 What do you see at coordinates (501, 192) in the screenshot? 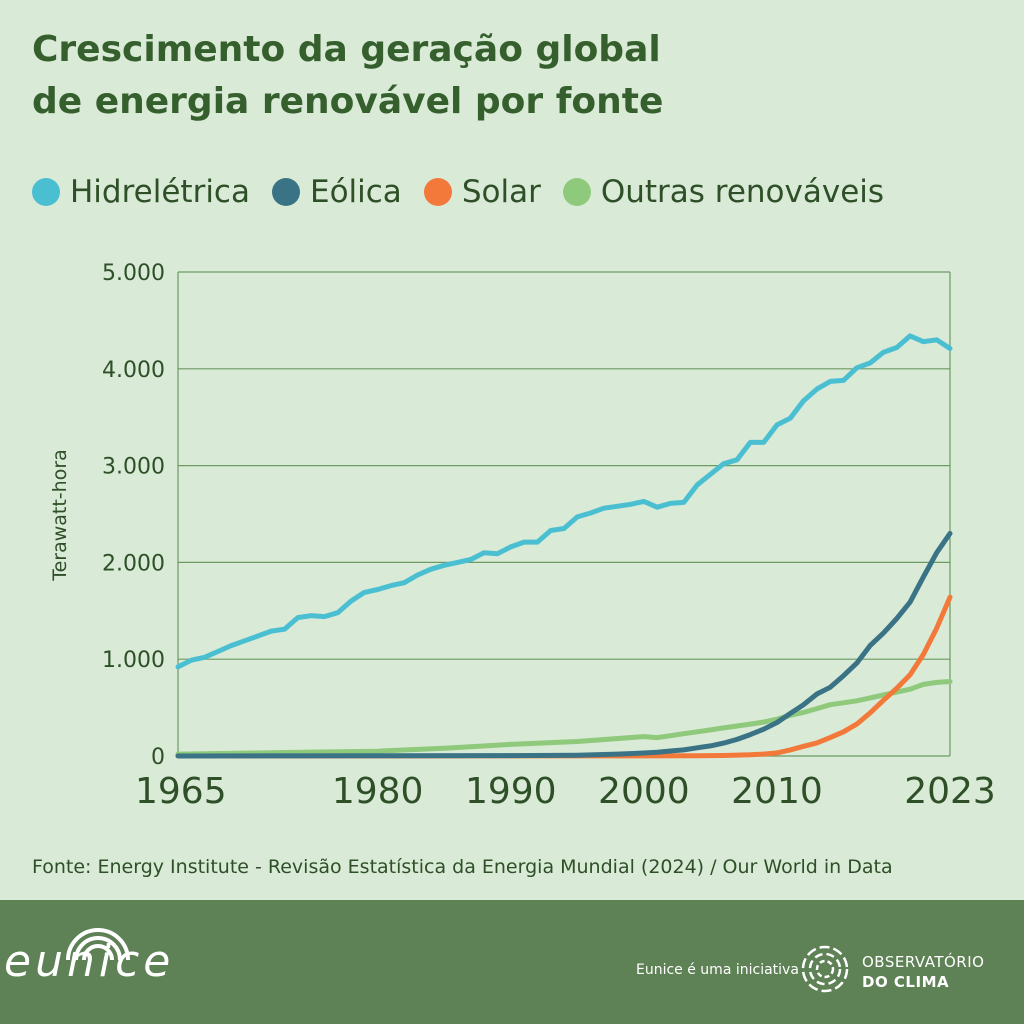
I see `legend-label: Solar` at bounding box center [501, 192].